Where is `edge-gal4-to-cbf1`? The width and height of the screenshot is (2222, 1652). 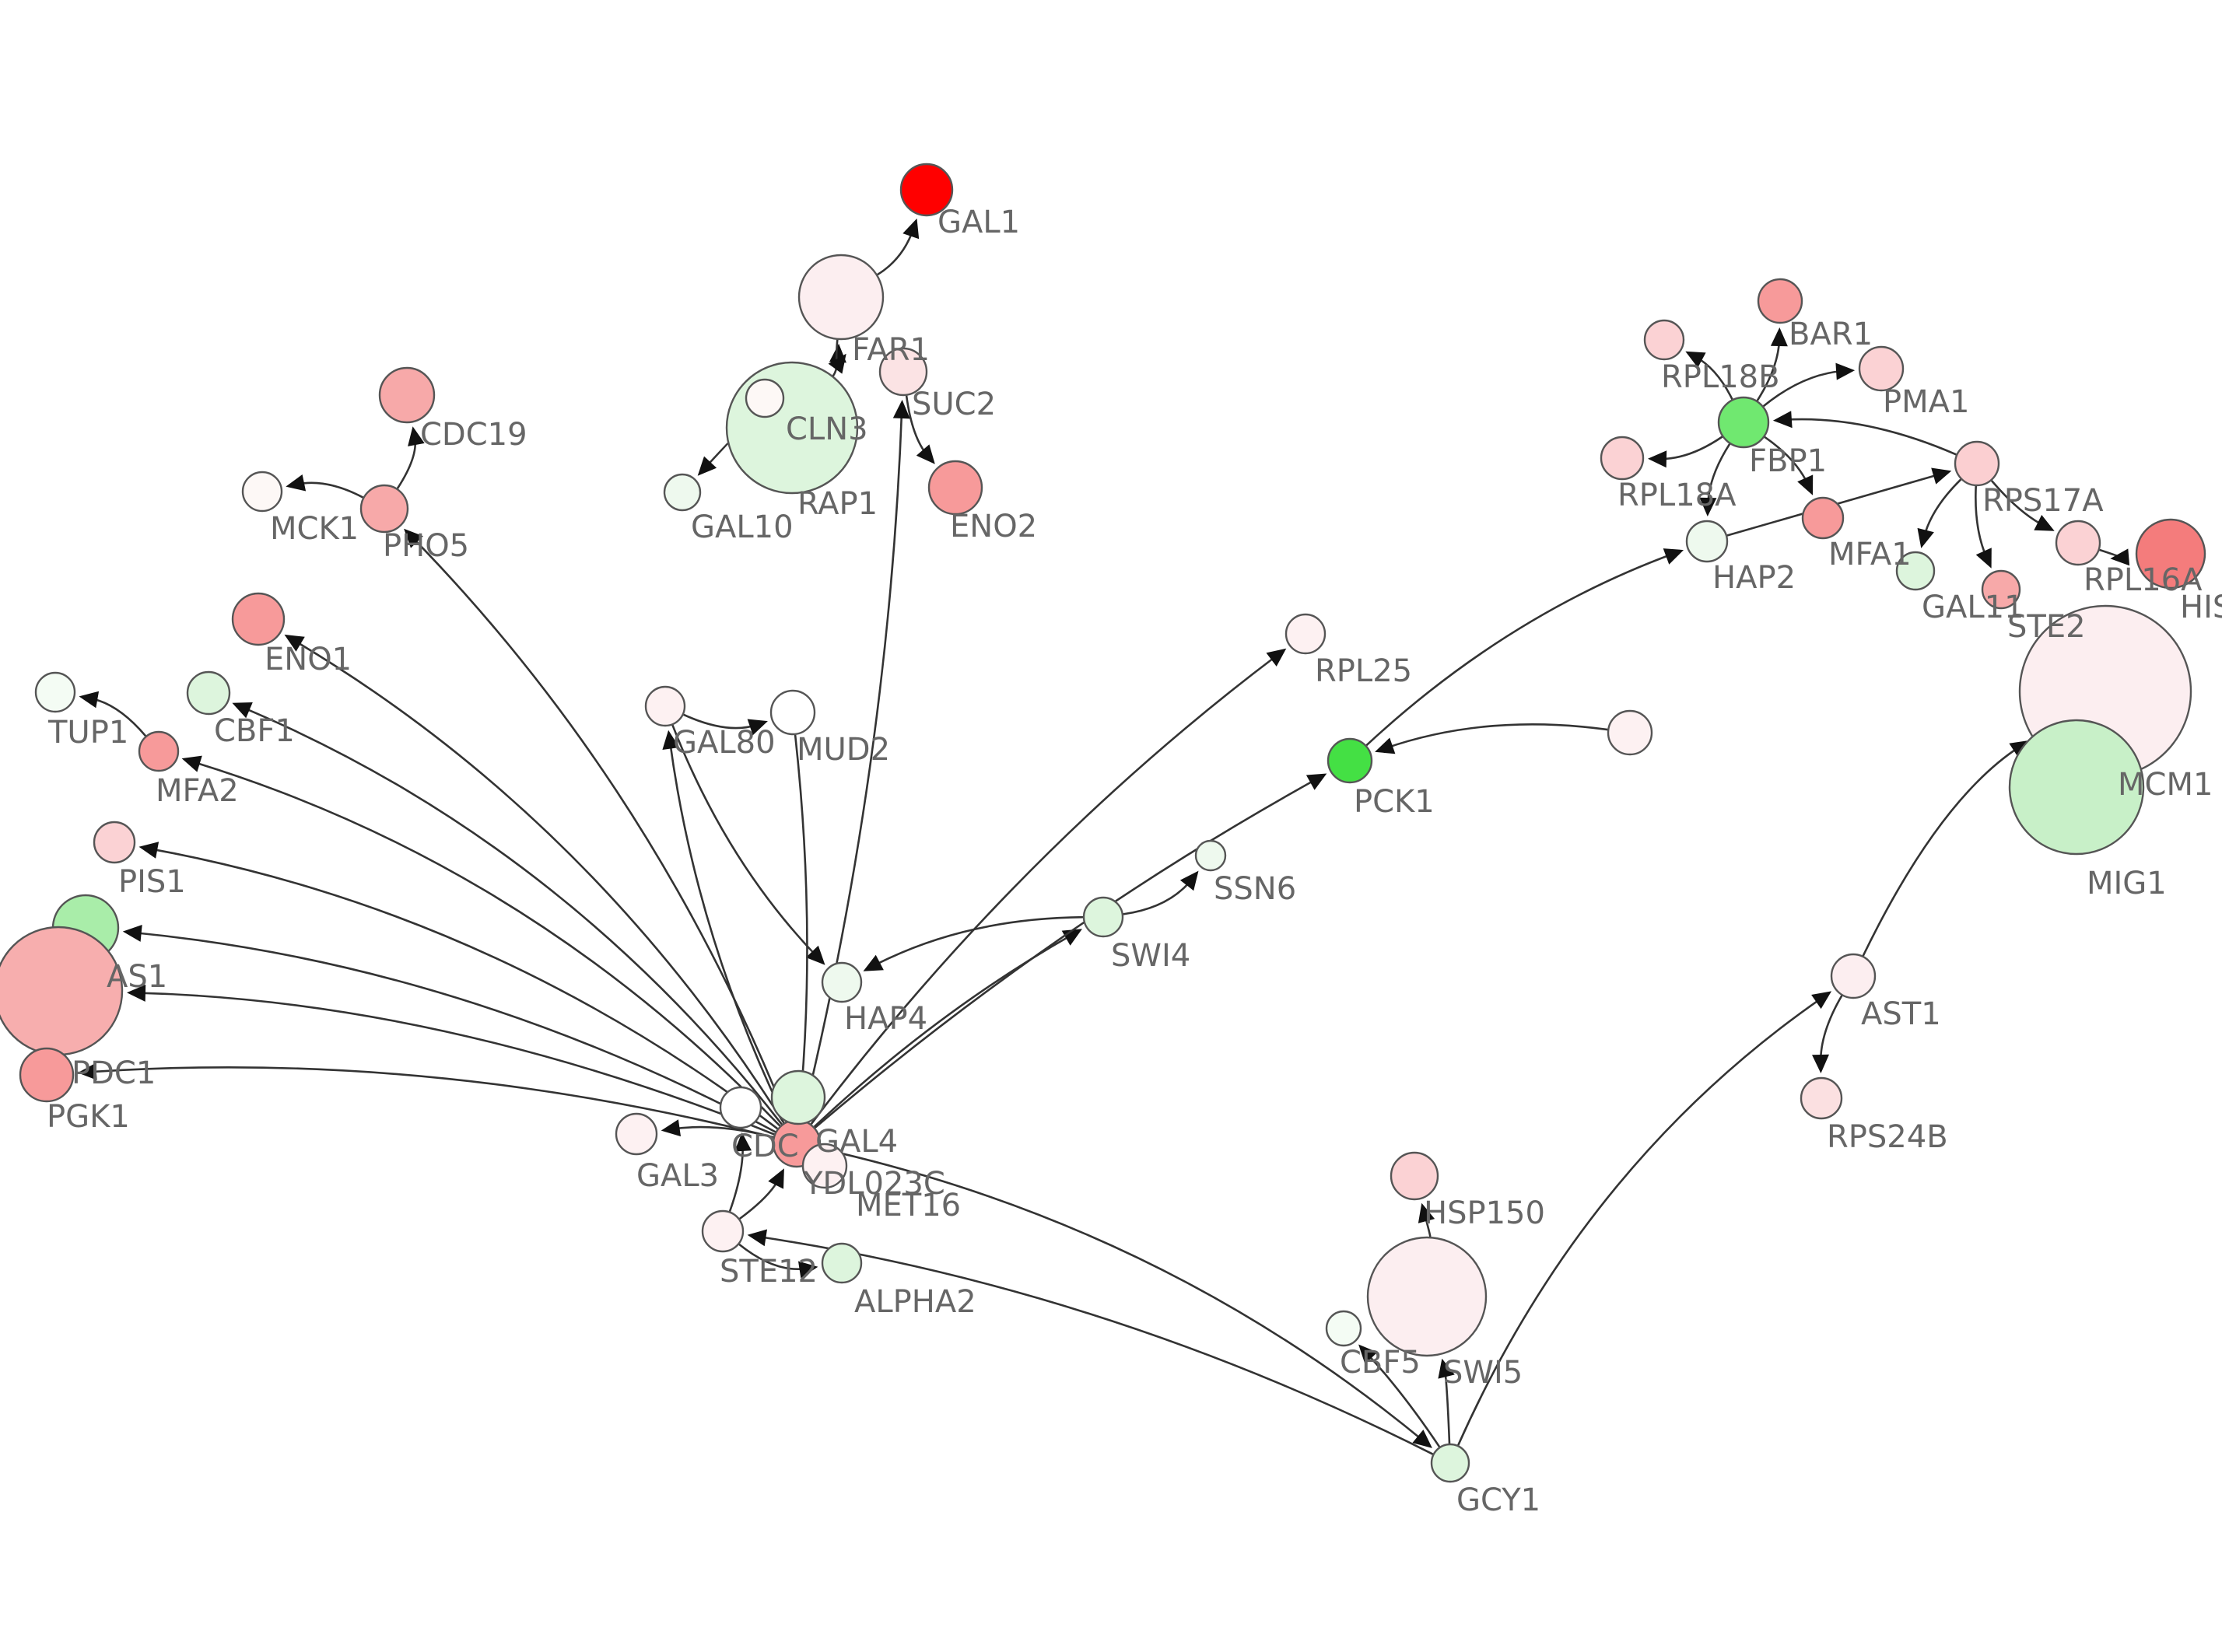 edge-gal4-to-cbf1 is located at coordinates (512, 916).